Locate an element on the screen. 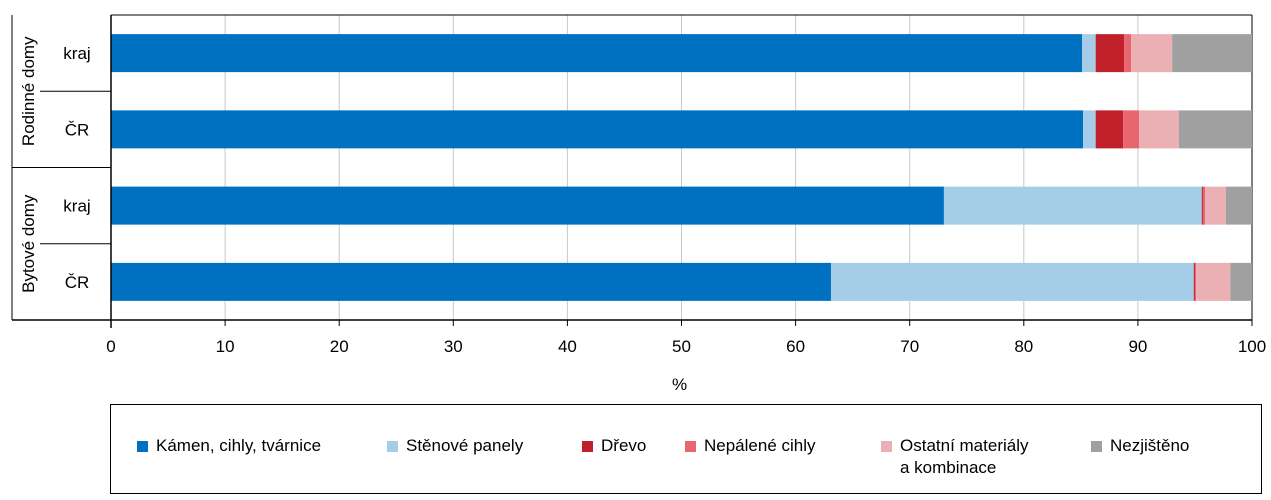 The image size is (1271, 500). x-tick-label: 10 is located at coordinates (225, 346).